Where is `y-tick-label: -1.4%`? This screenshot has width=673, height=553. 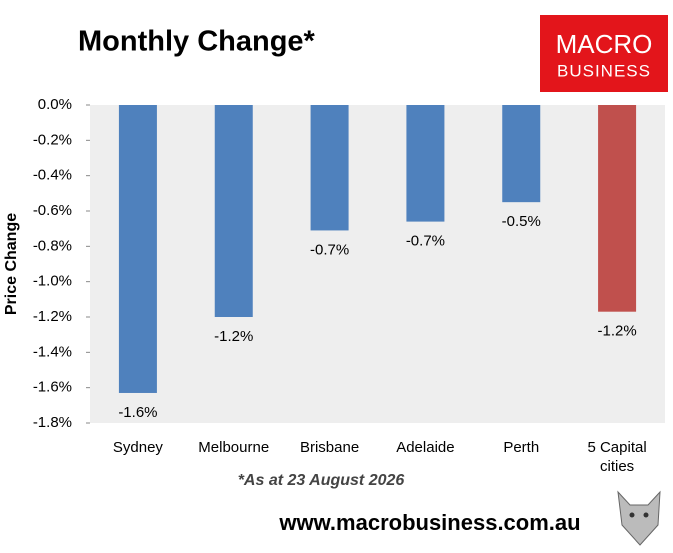
y-tick-label: -1.4% is located at coordinates (52, 351).